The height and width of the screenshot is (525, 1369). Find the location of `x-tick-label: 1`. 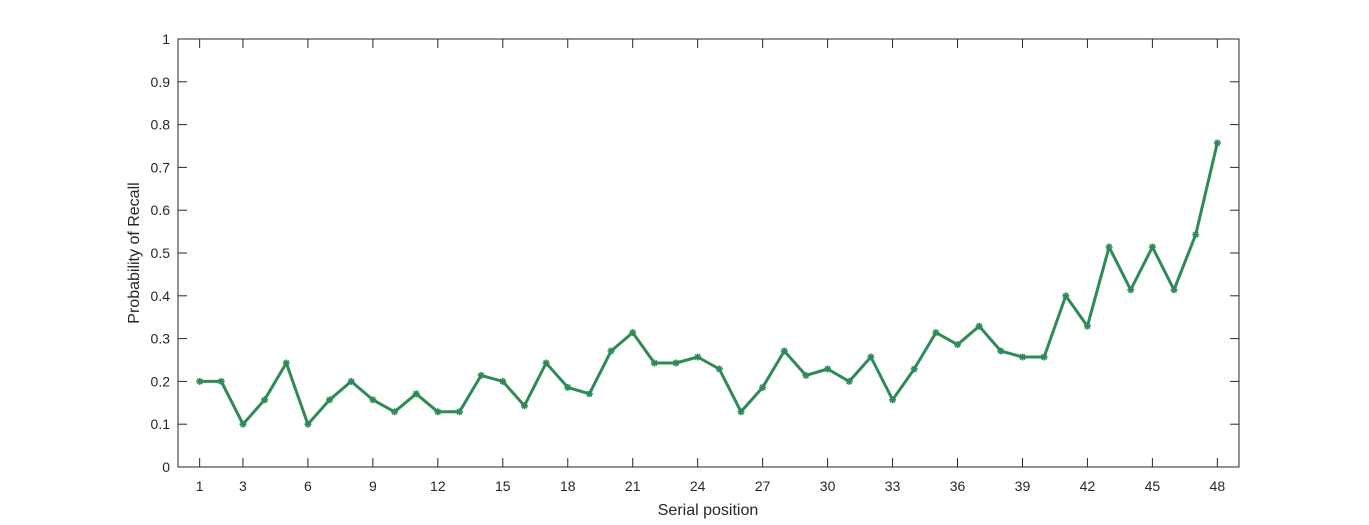

x-tick-label: 1 is located at coordinates (200, 486).